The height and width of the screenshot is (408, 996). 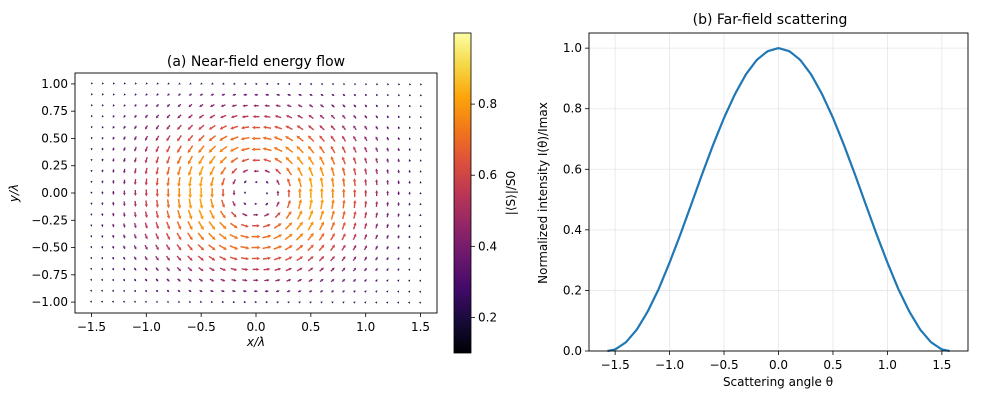 I want to click on far-field-x-tick-label: 1.0, so click(x=887, y=365).